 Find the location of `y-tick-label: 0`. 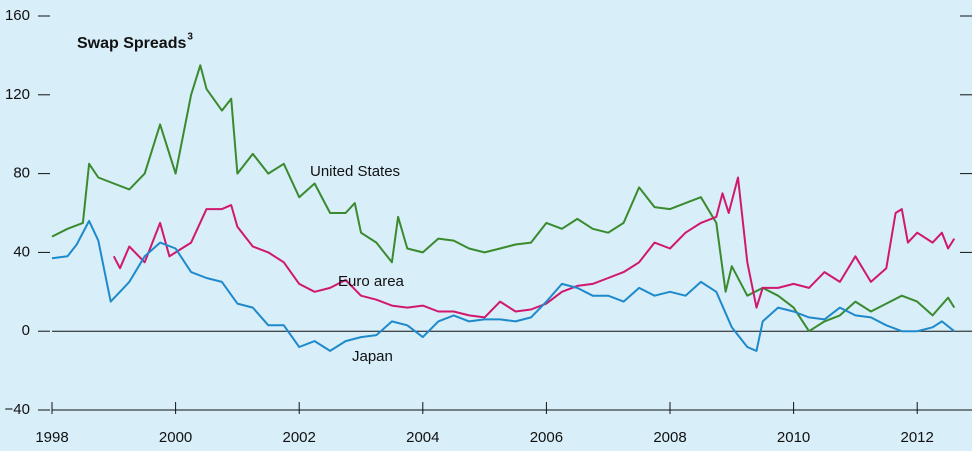

y-tick-label: 0 is located at coordinates (26, 330).